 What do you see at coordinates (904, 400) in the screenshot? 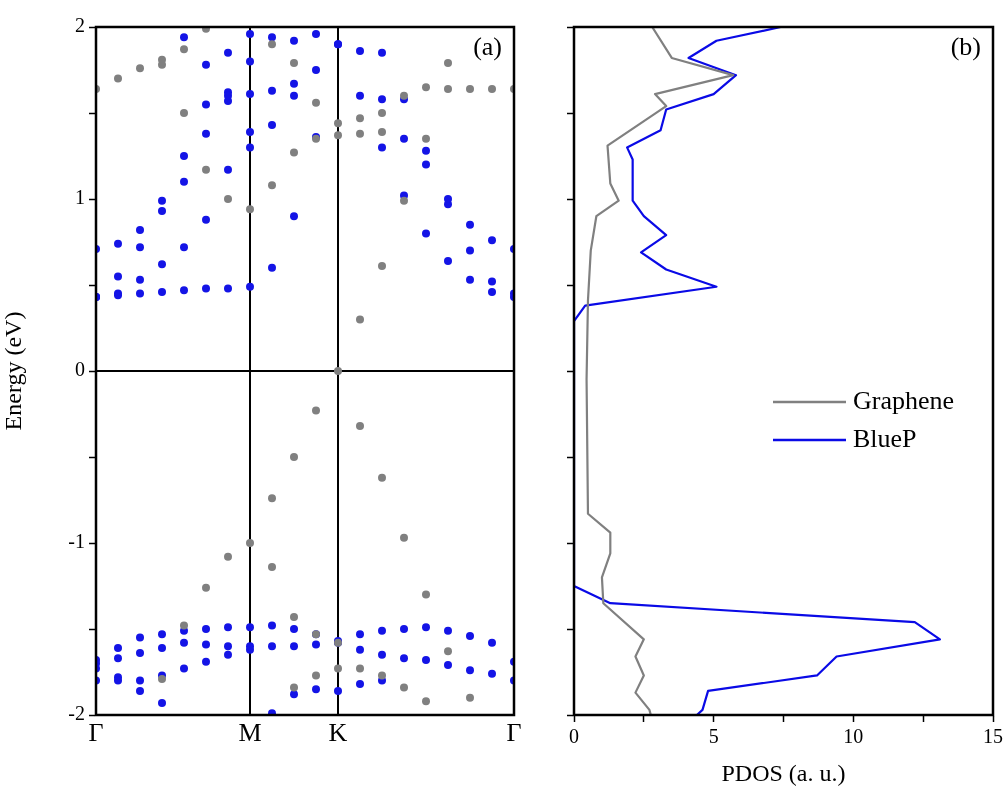
I see `legend-label: Graphene` at bounding box center [904, 400].